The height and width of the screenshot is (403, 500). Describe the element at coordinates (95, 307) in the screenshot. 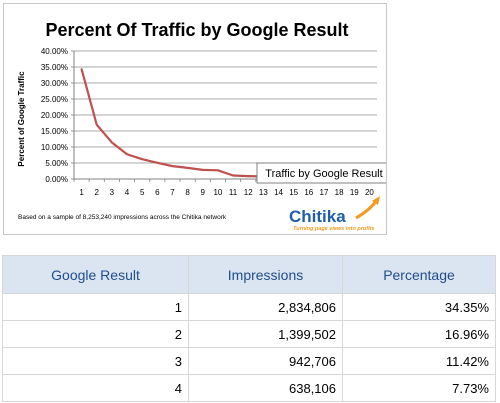

I see `cell-result: 1` at that location.